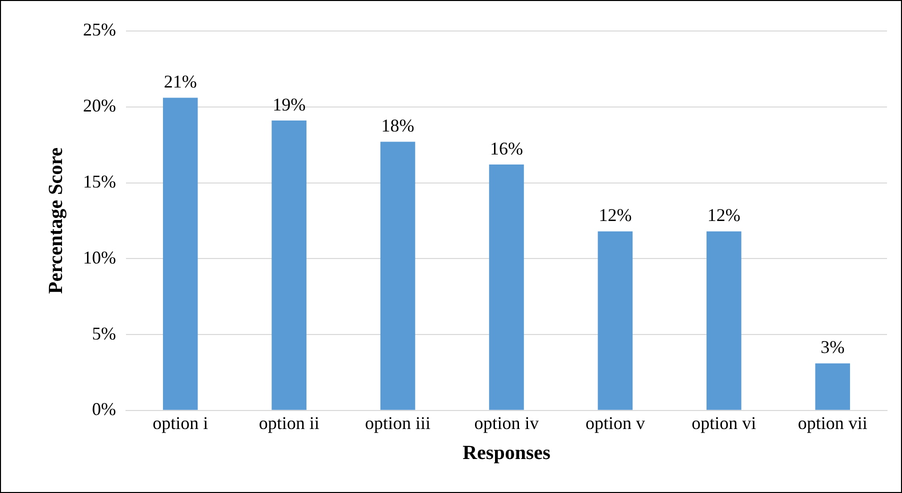 Image resolution: width=902 pixels, height=493 pixels. I want to click on data-label: 3%, so click(832, 347).